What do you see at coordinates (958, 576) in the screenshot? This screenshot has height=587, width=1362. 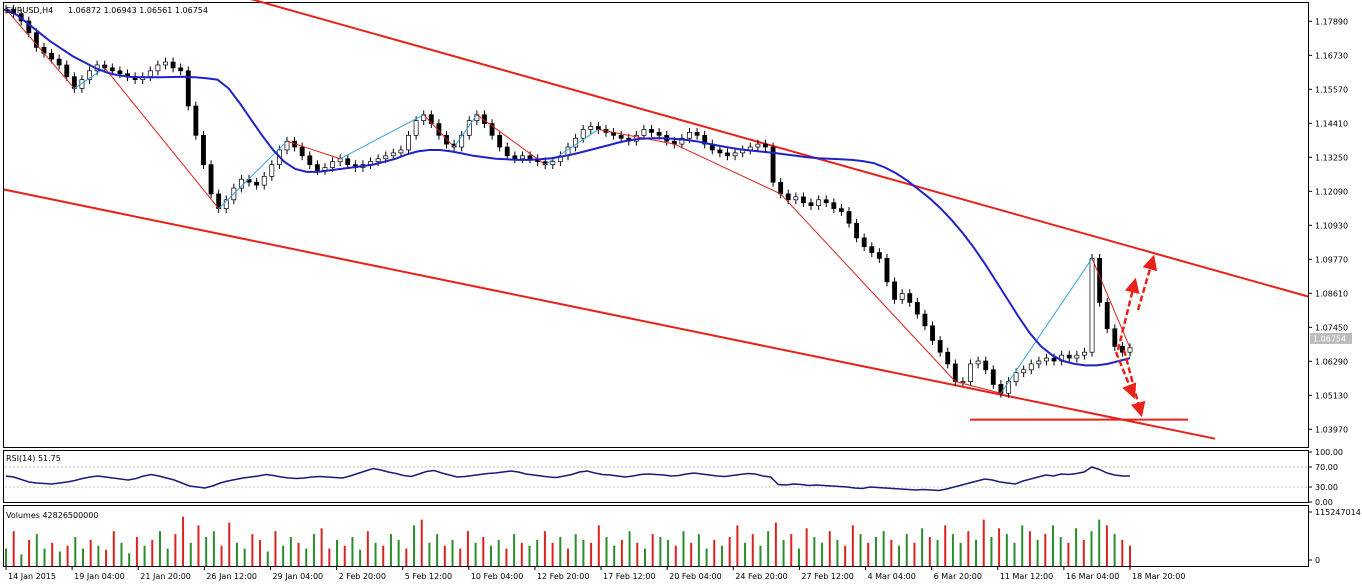 I see `time-tick-label: 6 Mar 20:00` at bounding box center [958, 576].